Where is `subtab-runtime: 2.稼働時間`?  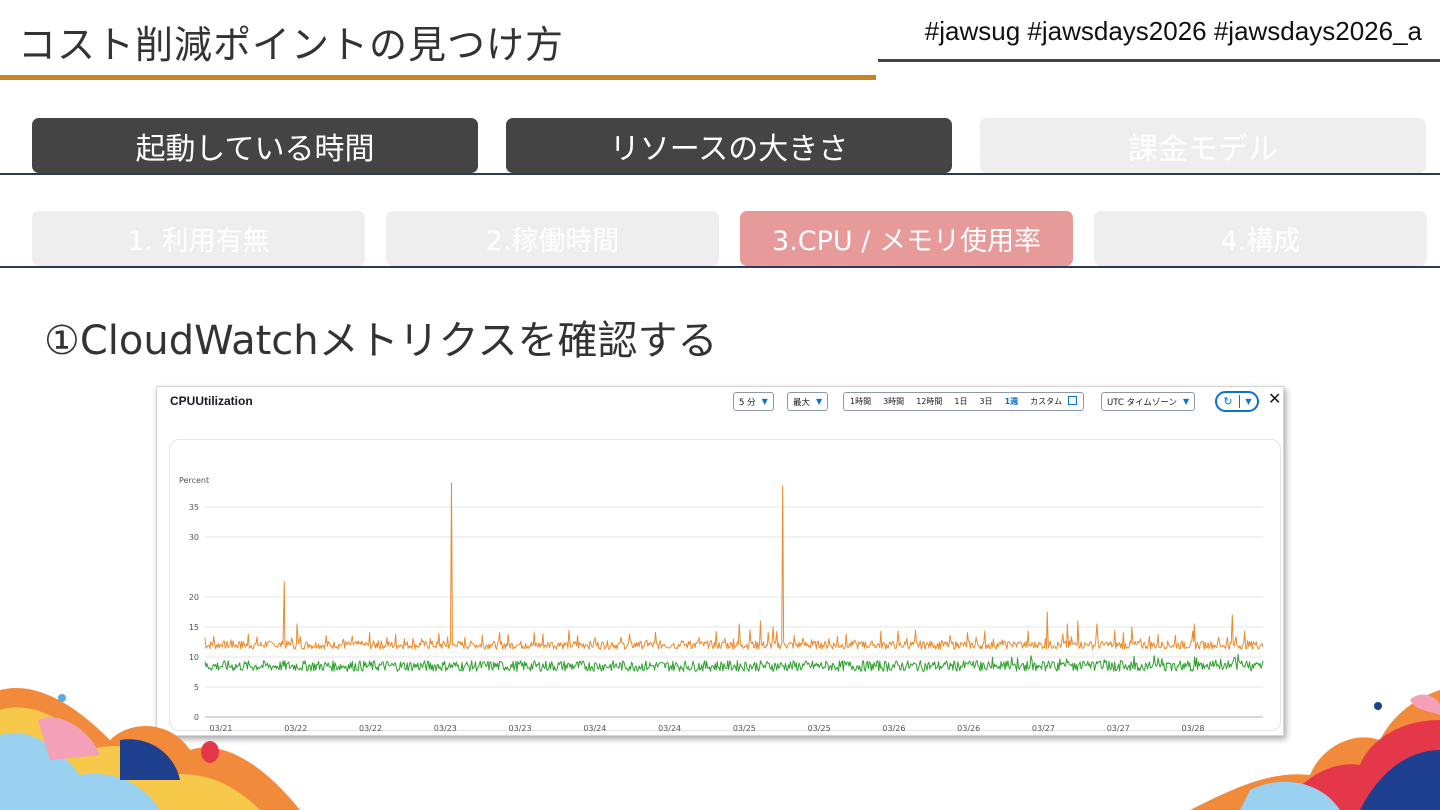
subtab-runtime: 2.稼働時間 is located at coordinates (552, 238).